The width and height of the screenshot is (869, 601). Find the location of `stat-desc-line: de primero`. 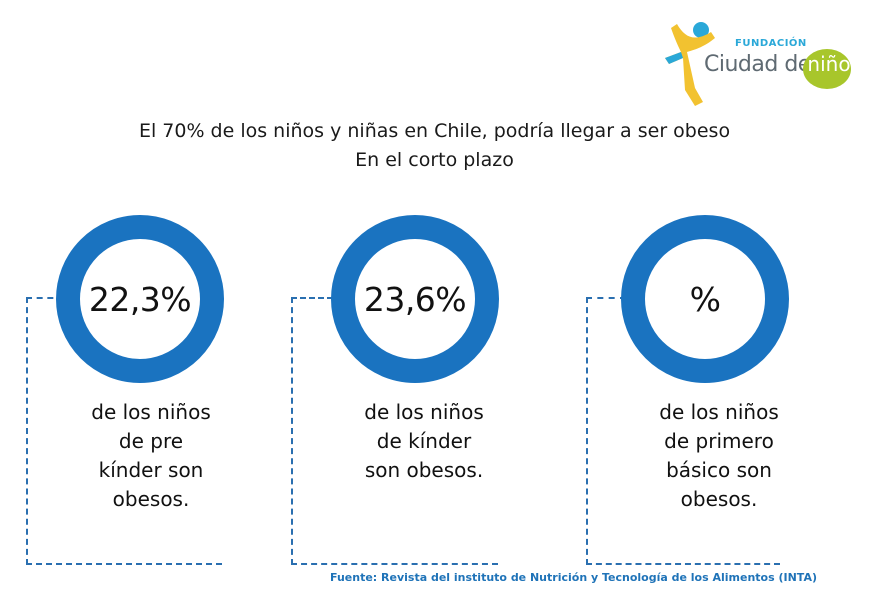

stat-desc-line: de primero is located at coordinates (719, 441).